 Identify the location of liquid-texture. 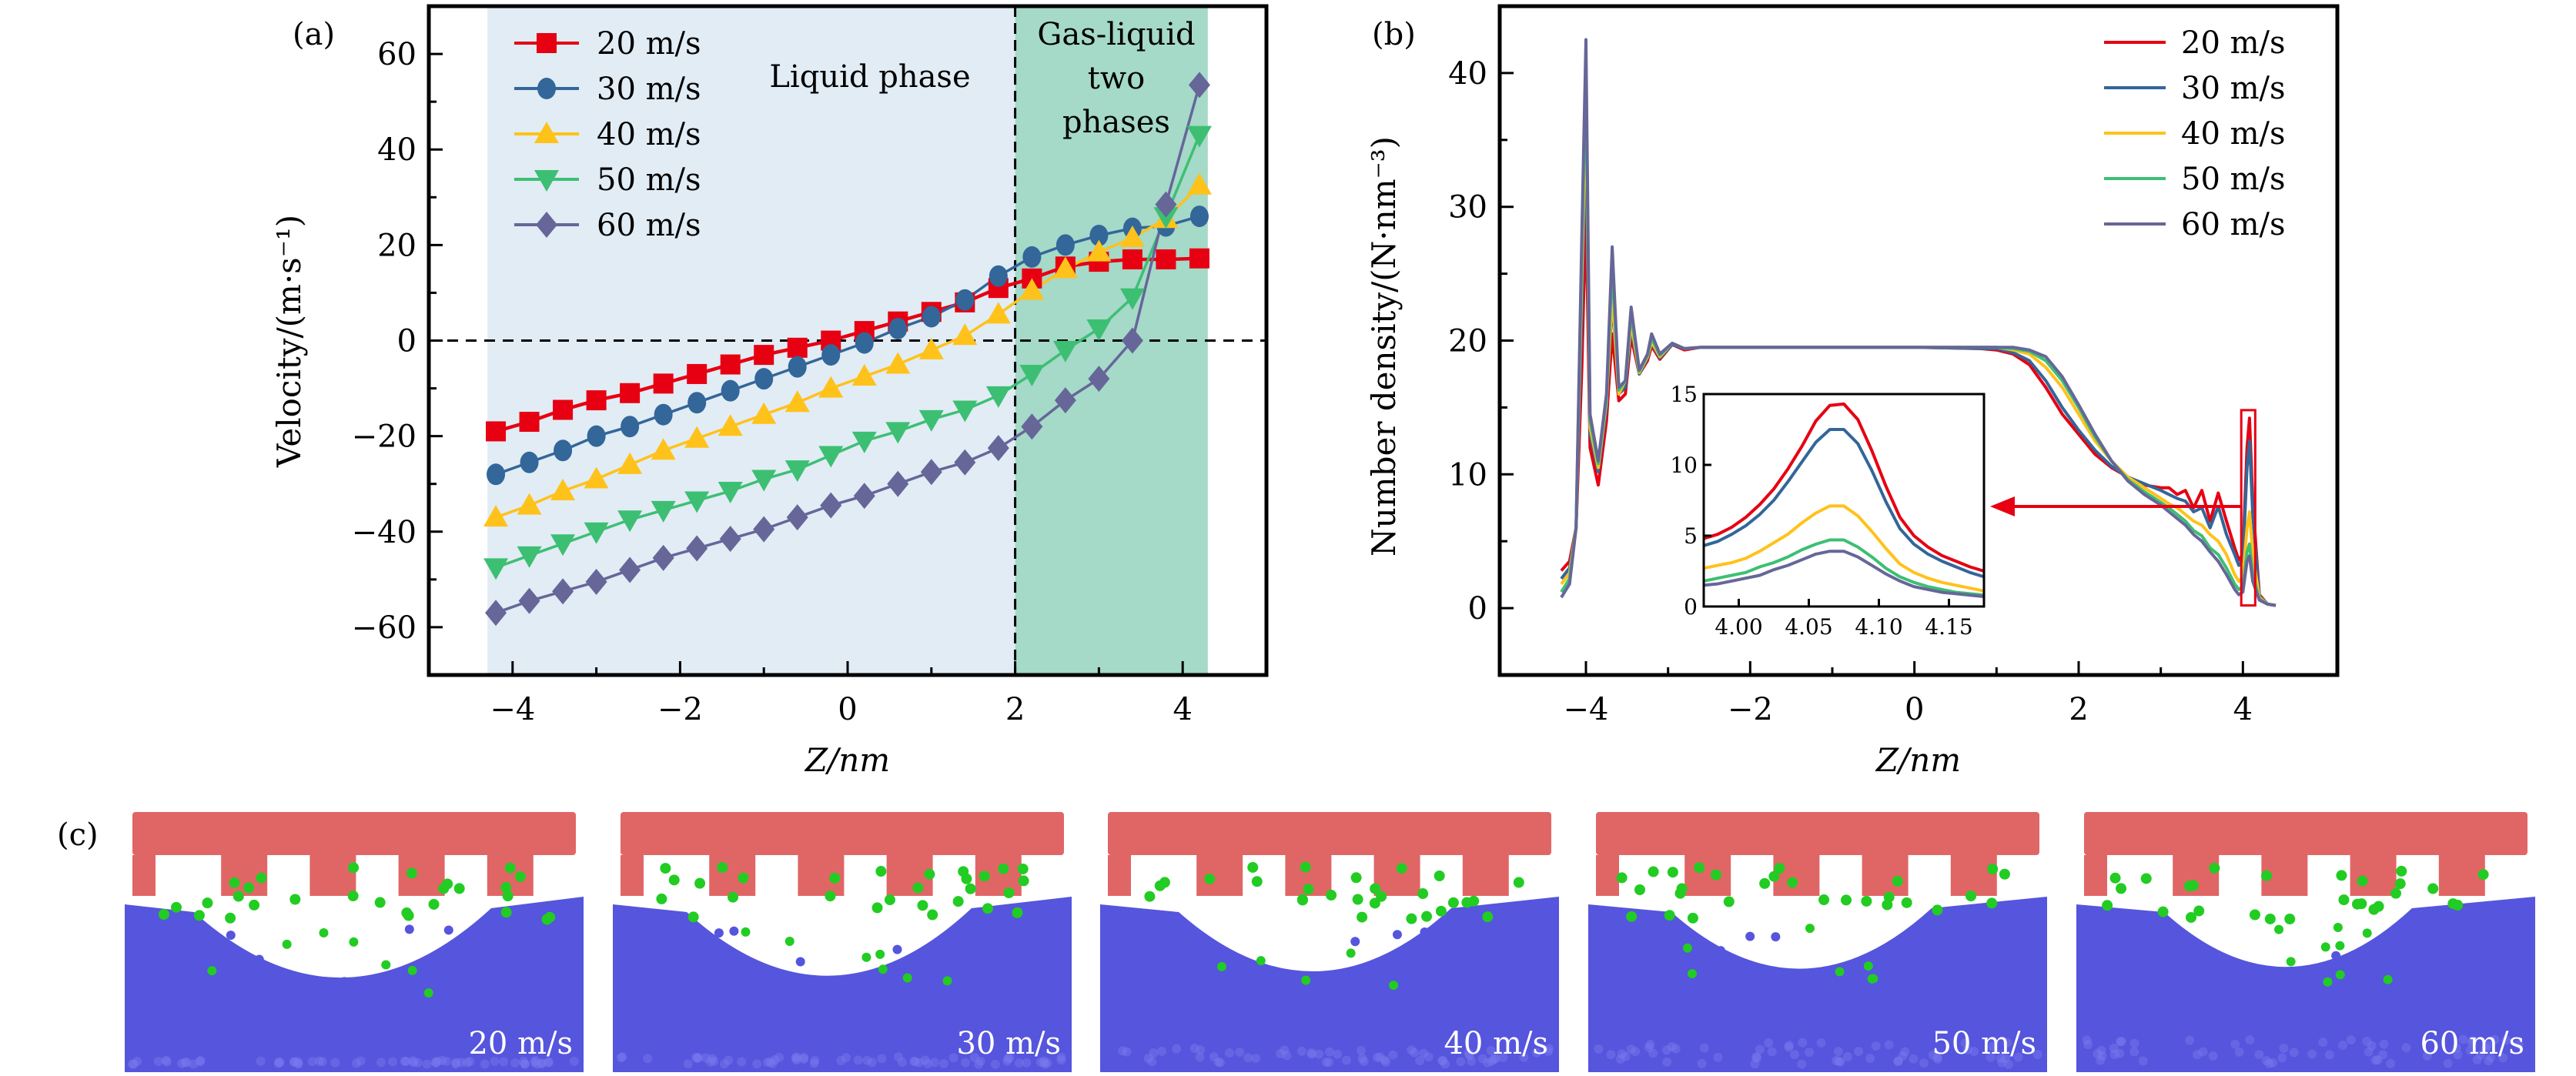
(2303, 1051).